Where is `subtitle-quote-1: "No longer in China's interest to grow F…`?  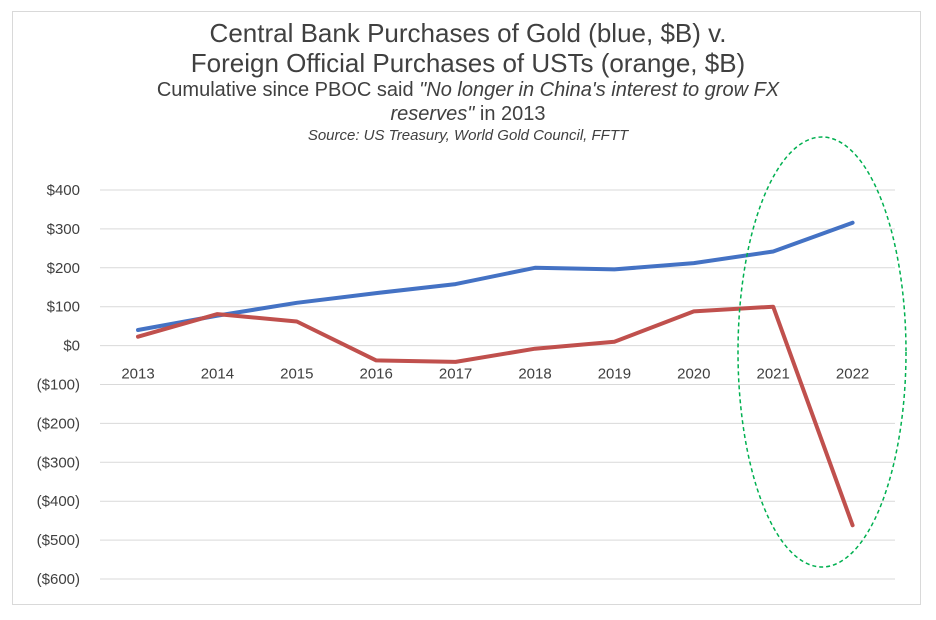
subtitle-quote-1: "No longer in China's interest to grow F… is located at coordinates (599, 90).